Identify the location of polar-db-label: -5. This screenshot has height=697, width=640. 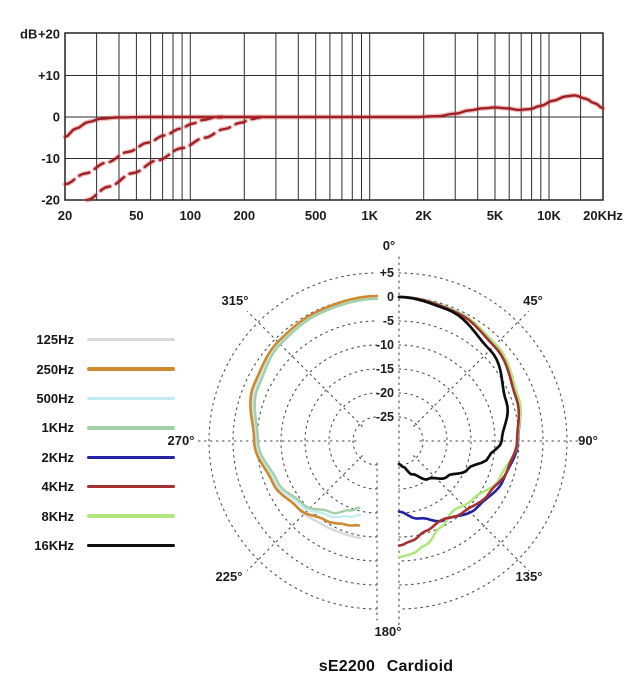
(388, 321).